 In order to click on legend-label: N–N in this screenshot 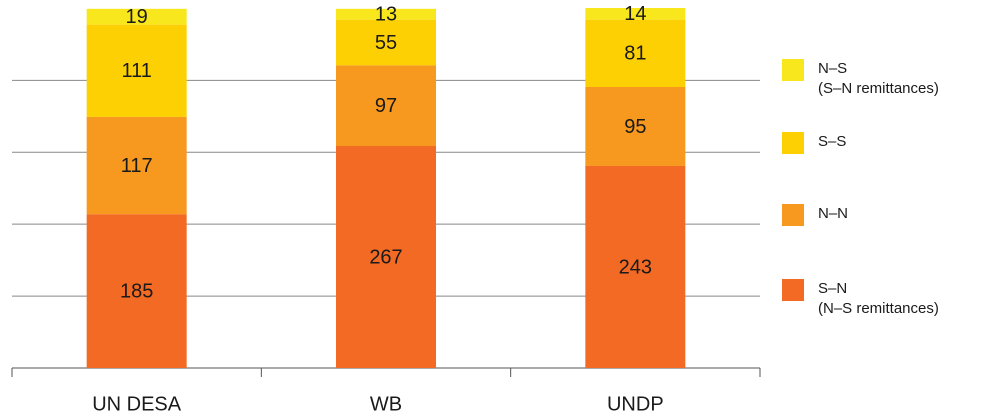, I will do `click(833, 213)`.